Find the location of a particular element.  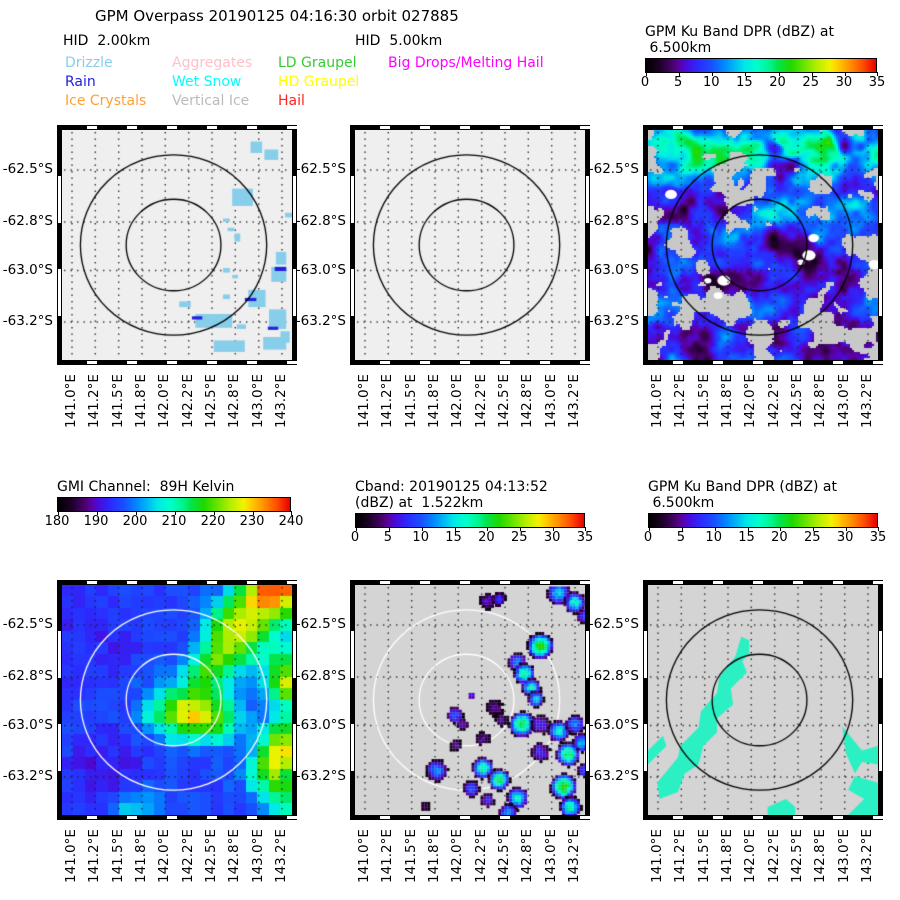

colorbar-title: GPM Ku Band DPR (dBZ) at is located at coordinates (742, 487).